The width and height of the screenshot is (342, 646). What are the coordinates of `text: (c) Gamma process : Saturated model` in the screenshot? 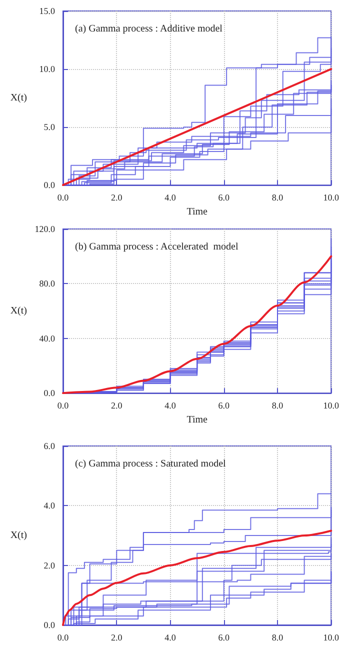 It's located at (150, 464).